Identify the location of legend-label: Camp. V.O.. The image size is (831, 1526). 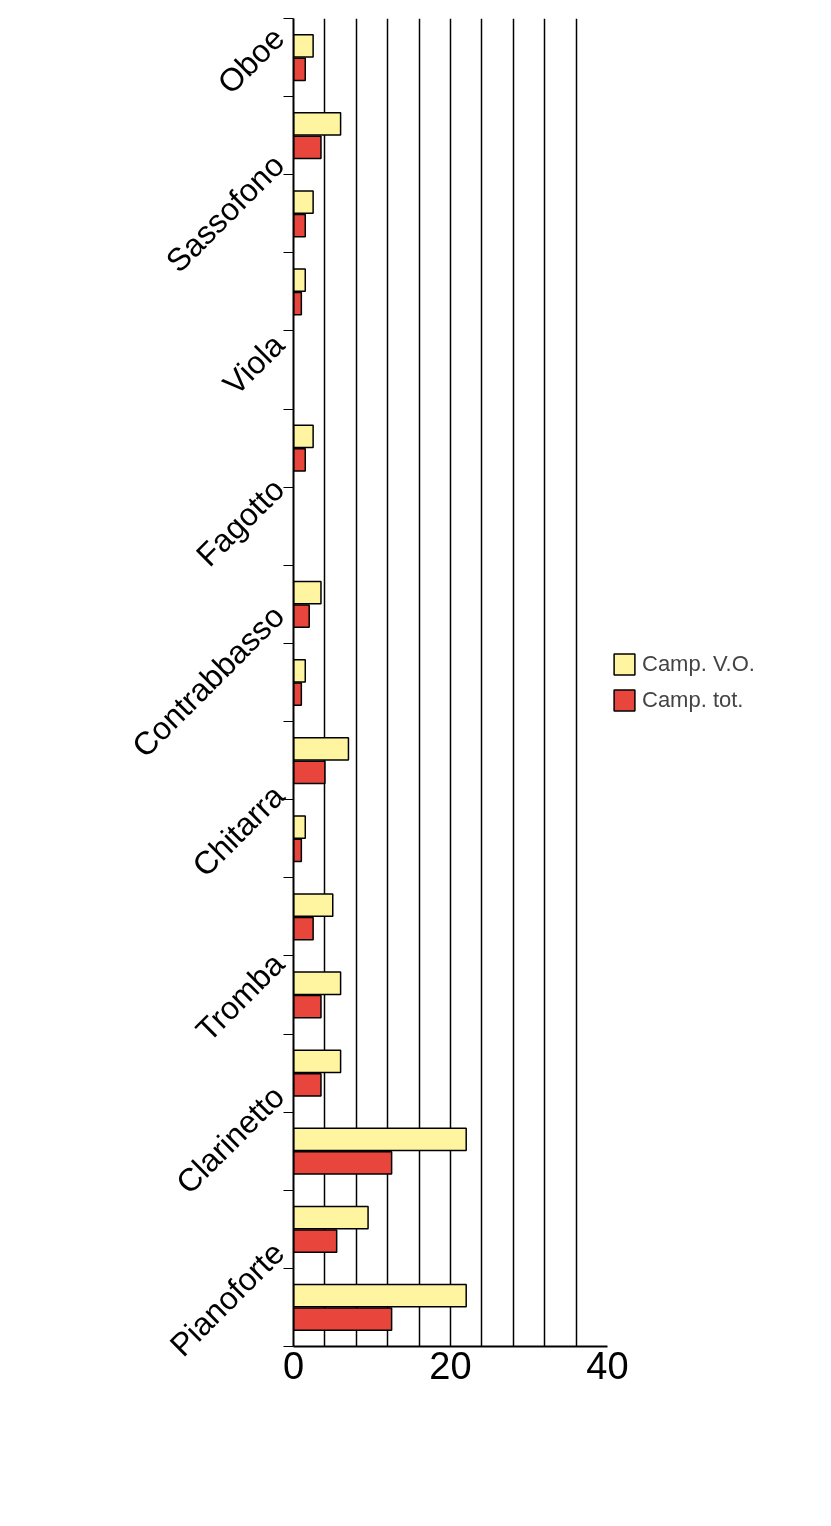
(698, 664).